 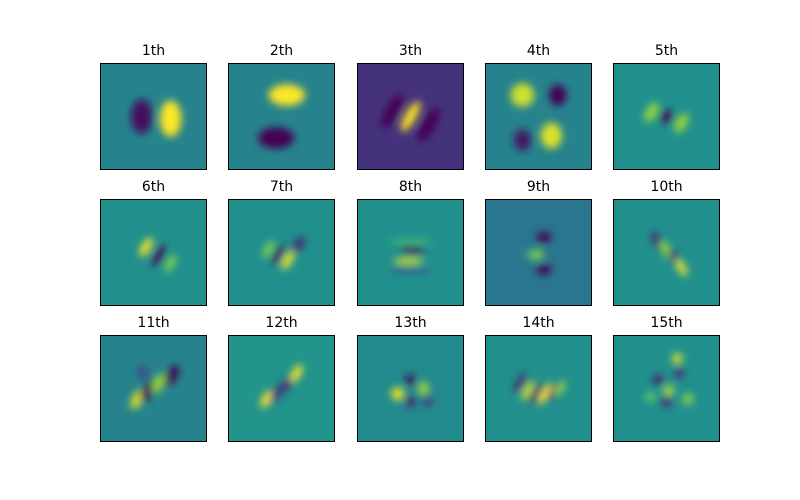 What do you see at coordinates (538, 323) in the screenshot?
I see `panel-title: 14th` at bounding box center [538, 323].